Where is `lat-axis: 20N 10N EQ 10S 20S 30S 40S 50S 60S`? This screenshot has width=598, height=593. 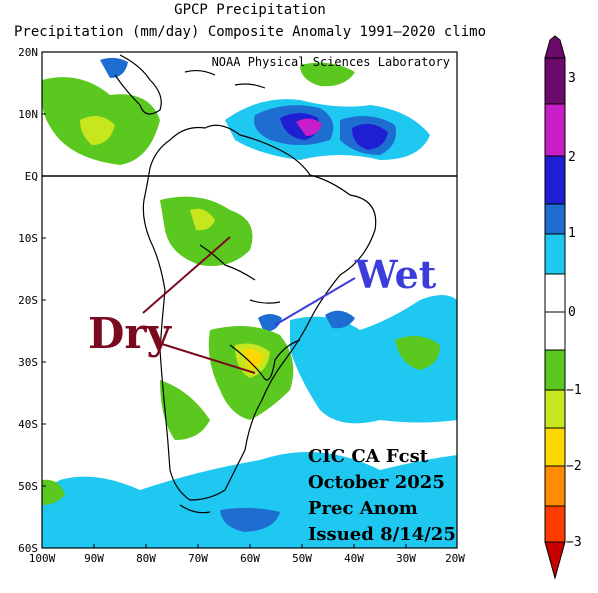
lat-axis: 20N 10N EQ 10S 20S 30S 40S 50S 60S is located at coordinates (28, 300).